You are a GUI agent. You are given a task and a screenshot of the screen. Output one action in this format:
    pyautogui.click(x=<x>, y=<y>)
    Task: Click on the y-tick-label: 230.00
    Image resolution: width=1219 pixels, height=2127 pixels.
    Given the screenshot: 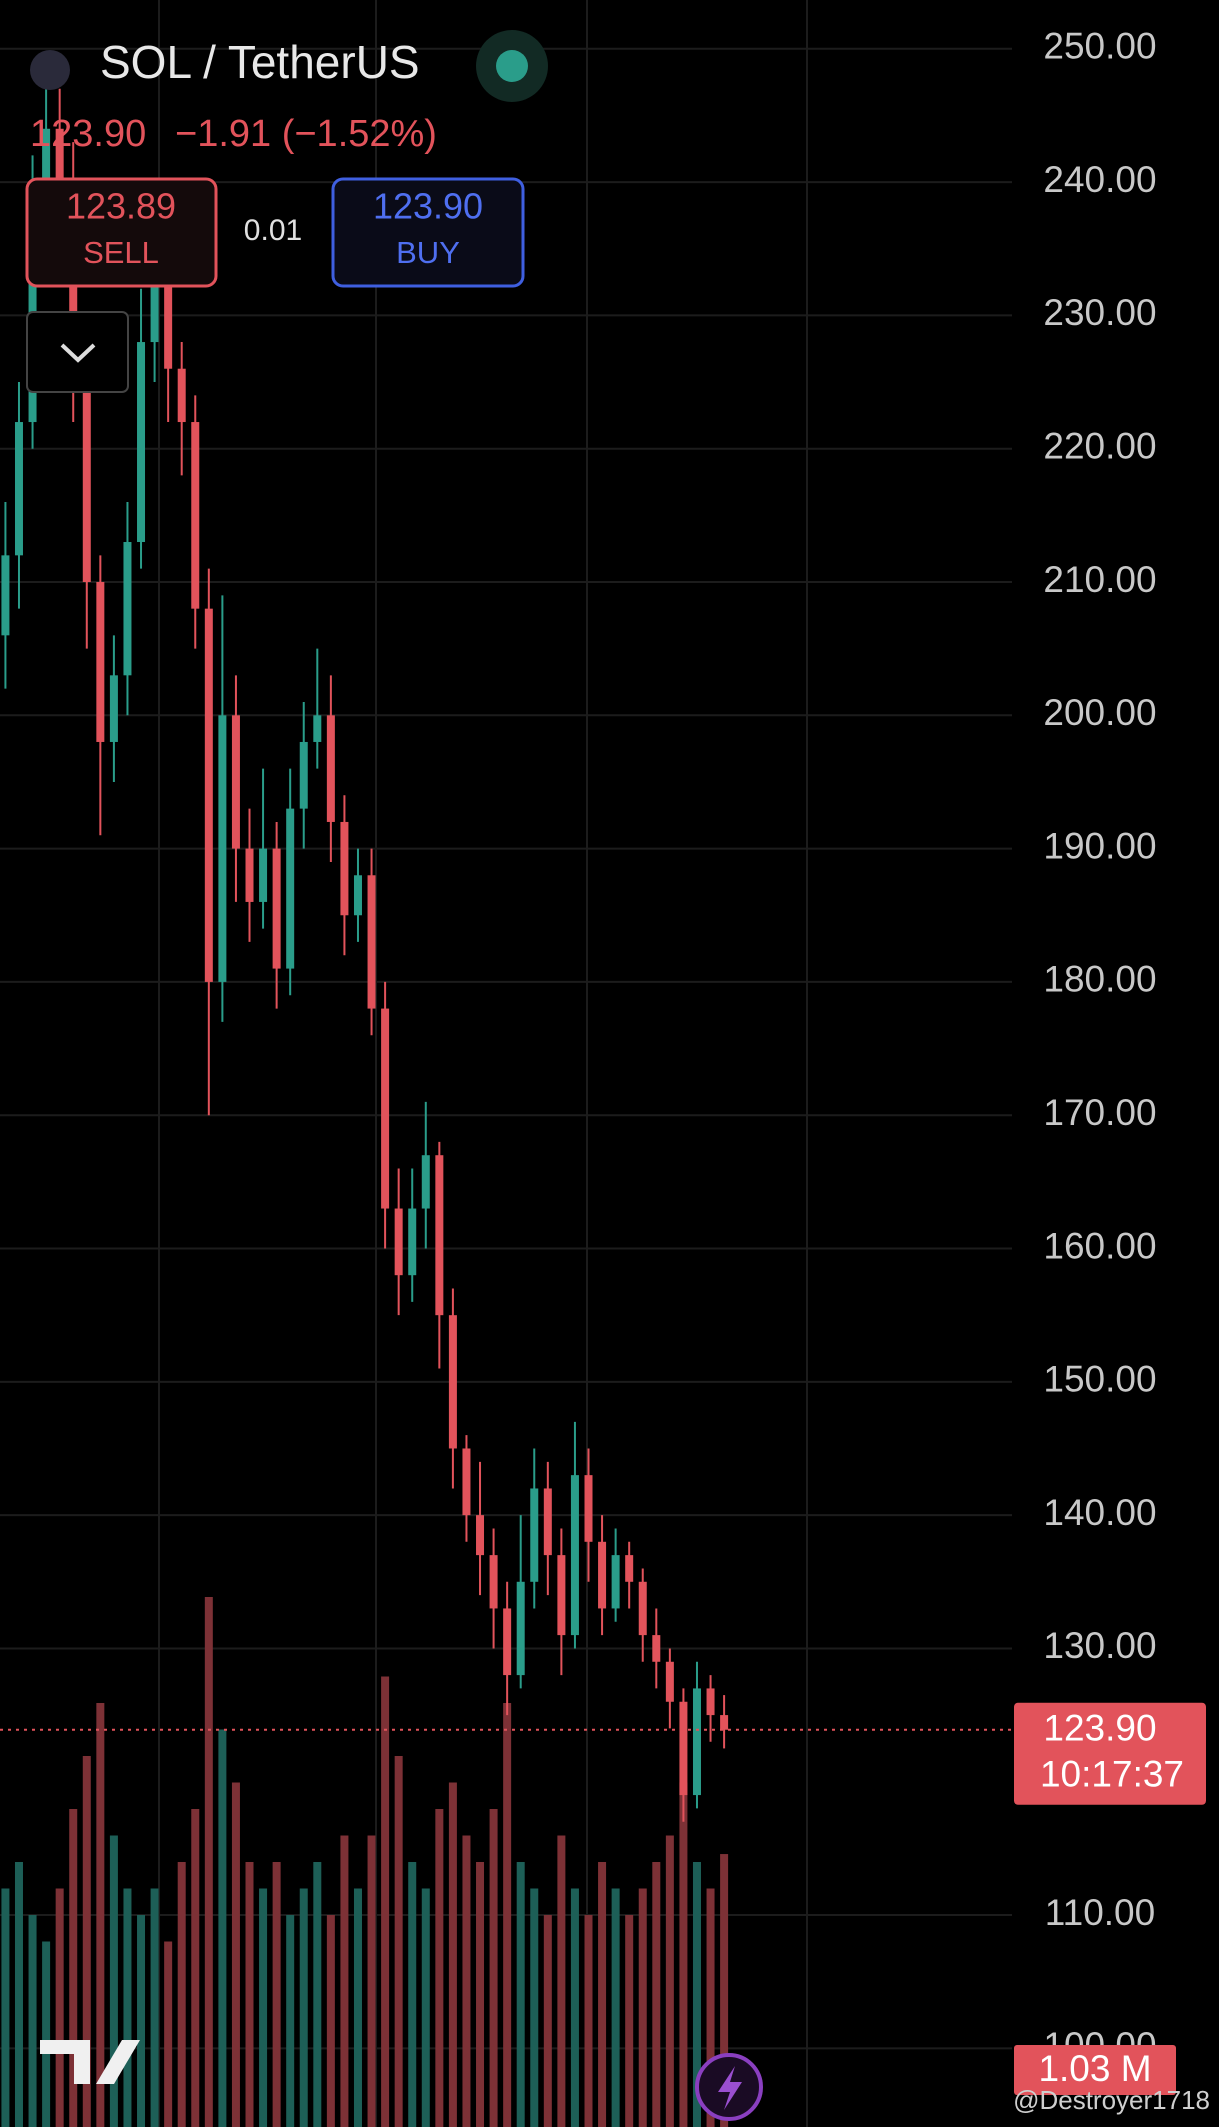 What is the action you would take?
    pyautogui.click(x=1099, y=312)
    